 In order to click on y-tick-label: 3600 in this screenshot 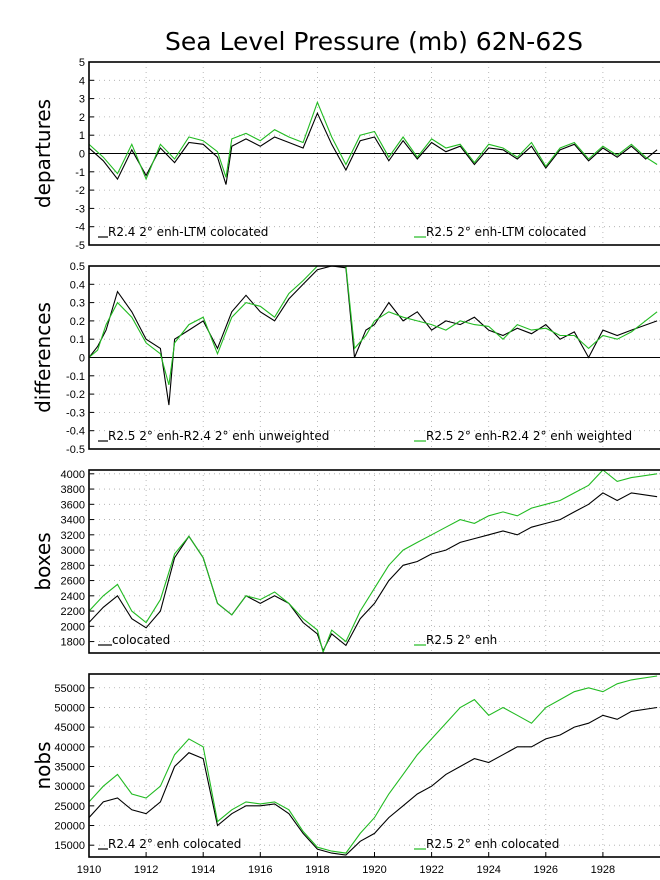, I will do `click(73, 505)`.